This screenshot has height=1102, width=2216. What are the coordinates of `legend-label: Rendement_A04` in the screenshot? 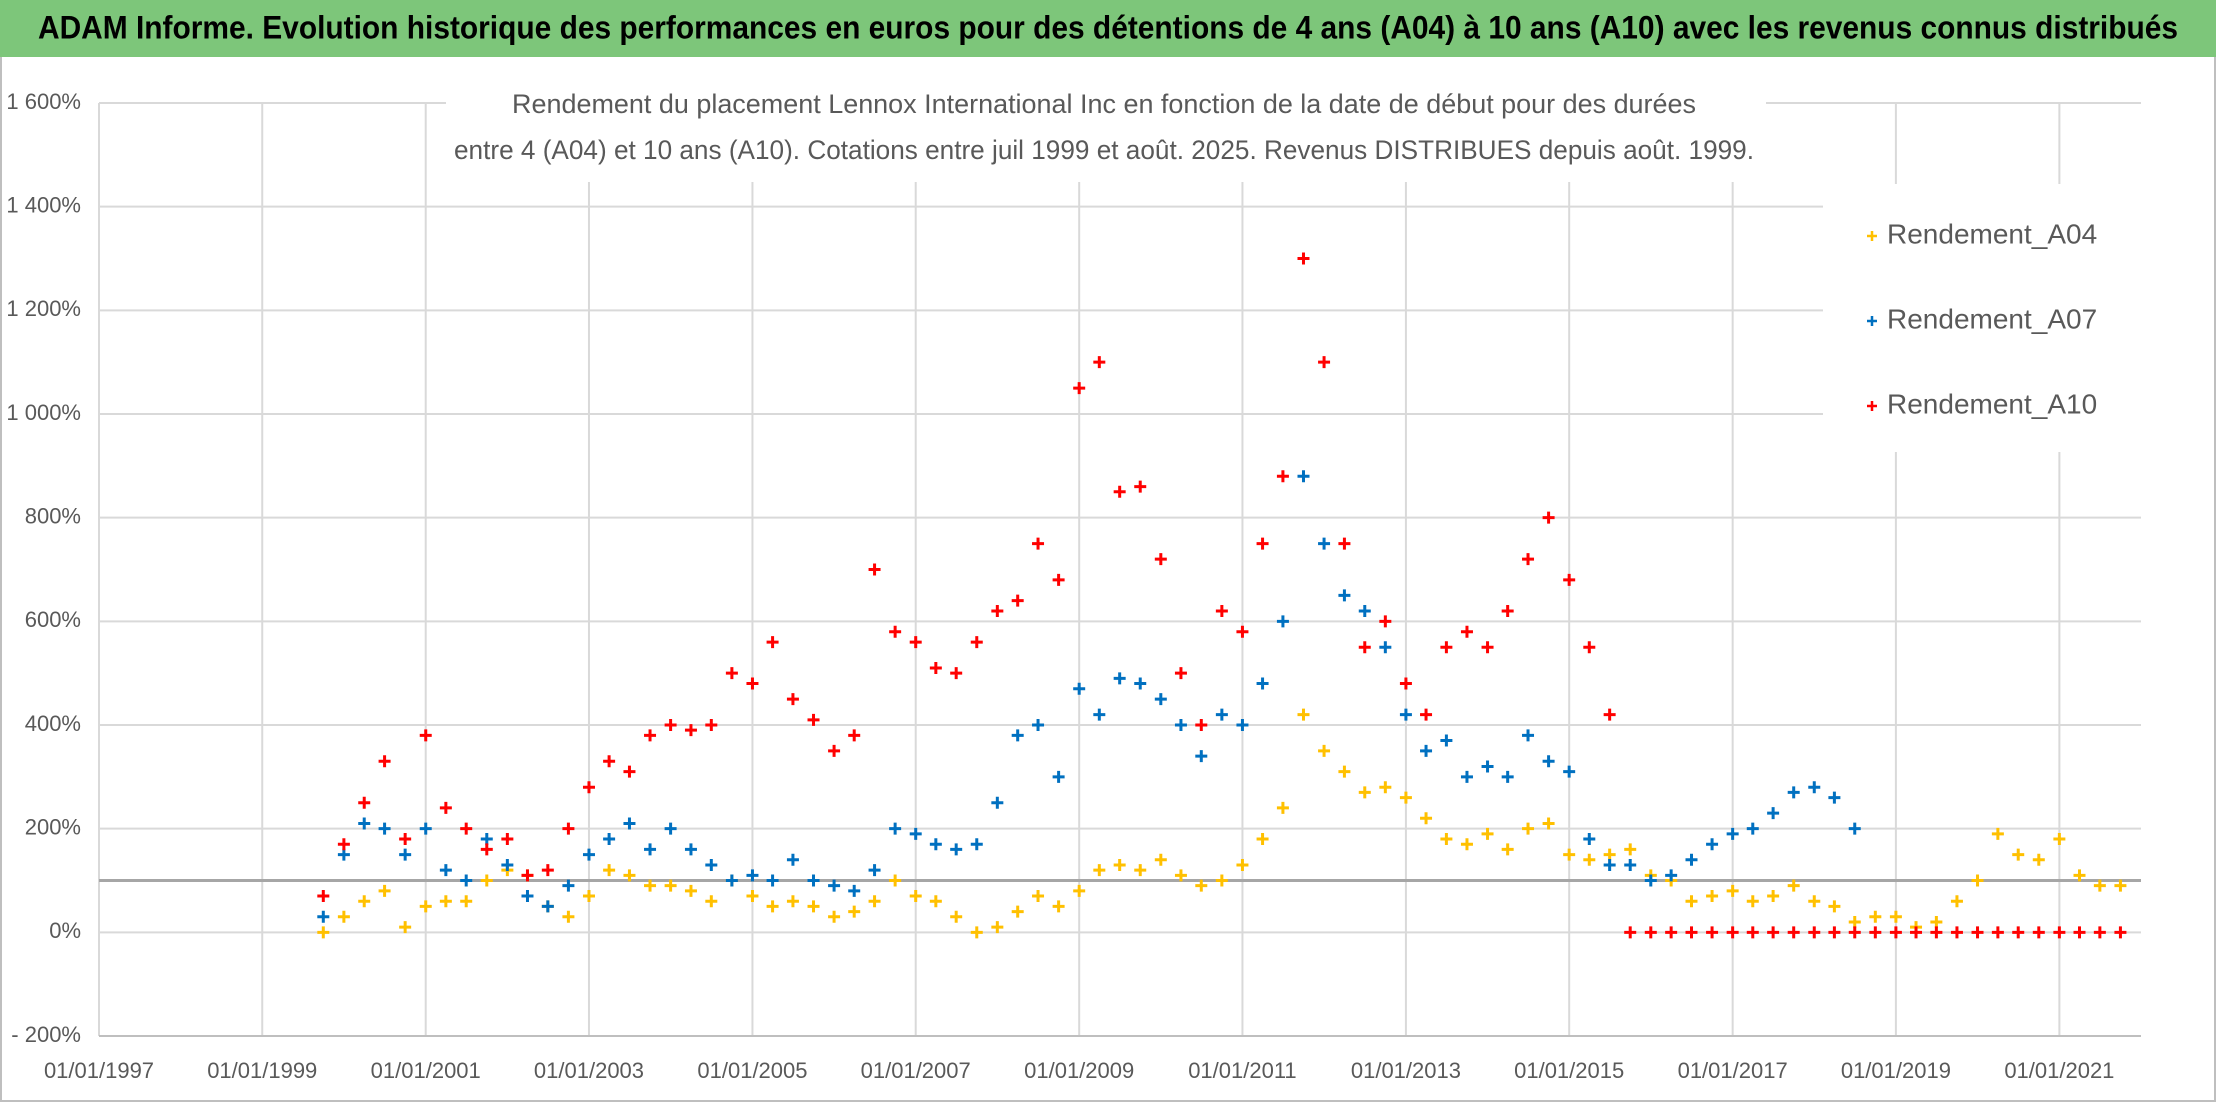 It's located at (1992, 233).